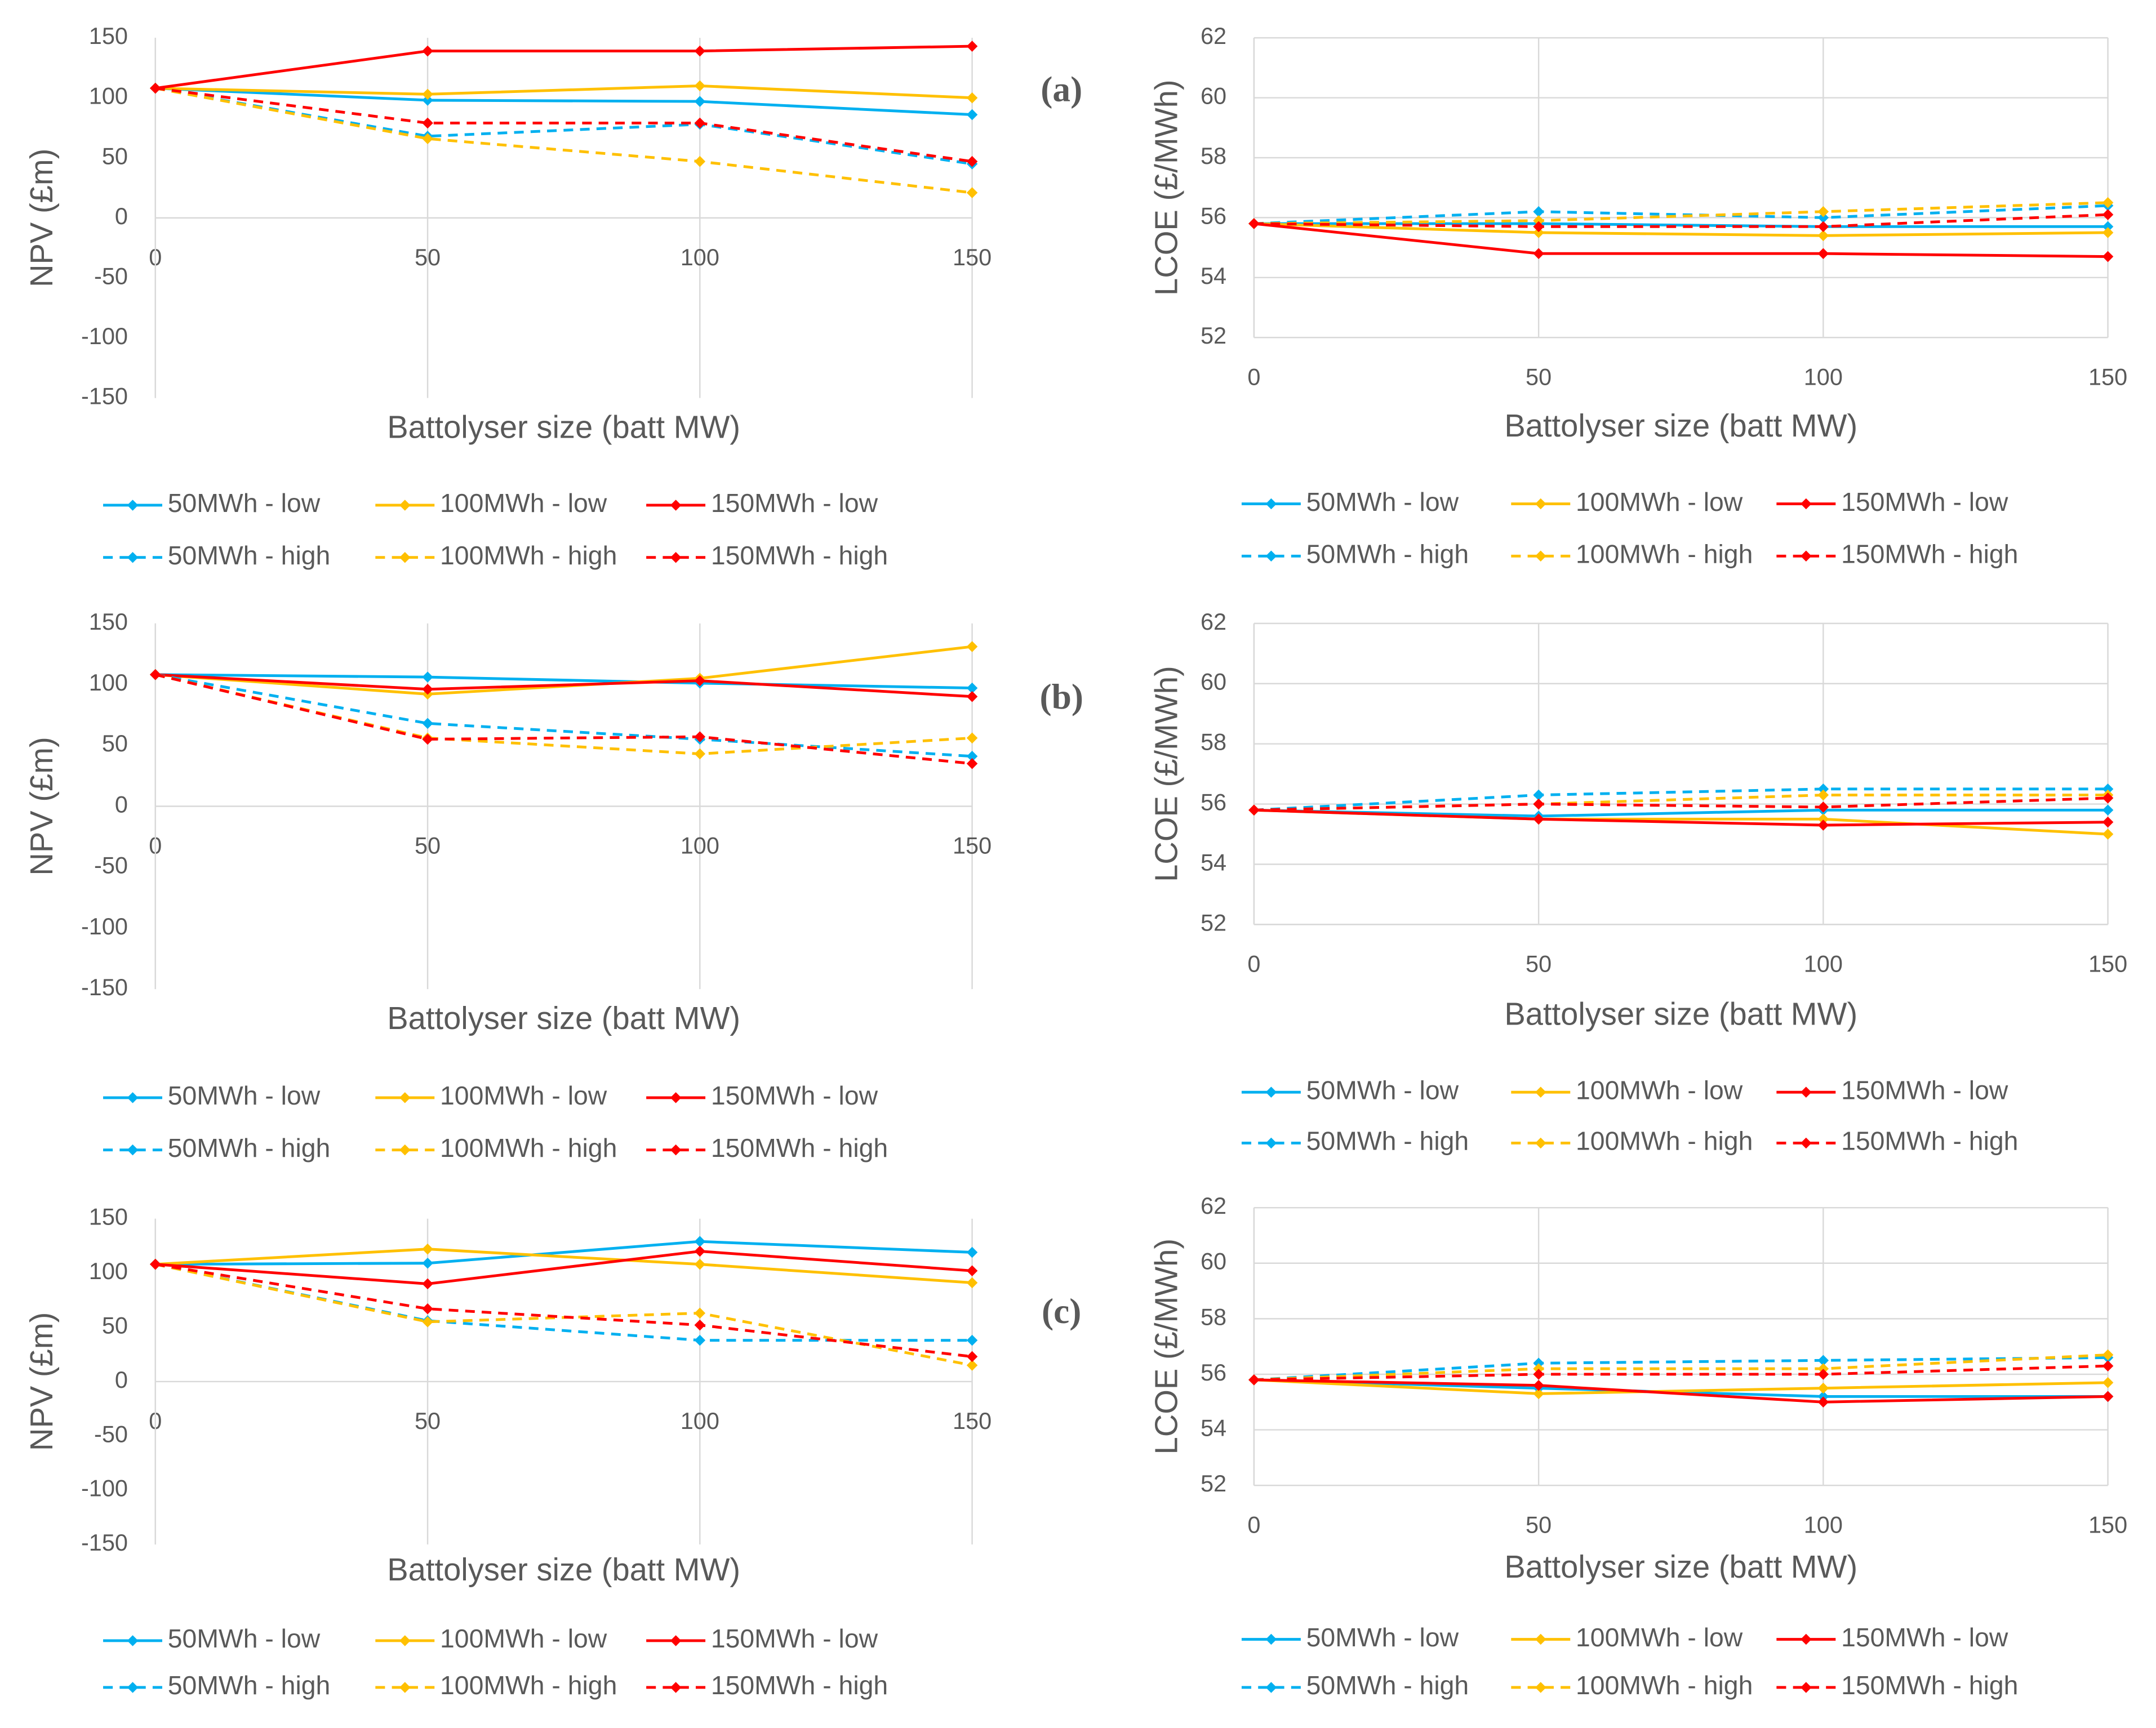 The height and width of the screenshot is (1728, 2156). I want to click on y-tick-label: 60, so click(1213, 1261).